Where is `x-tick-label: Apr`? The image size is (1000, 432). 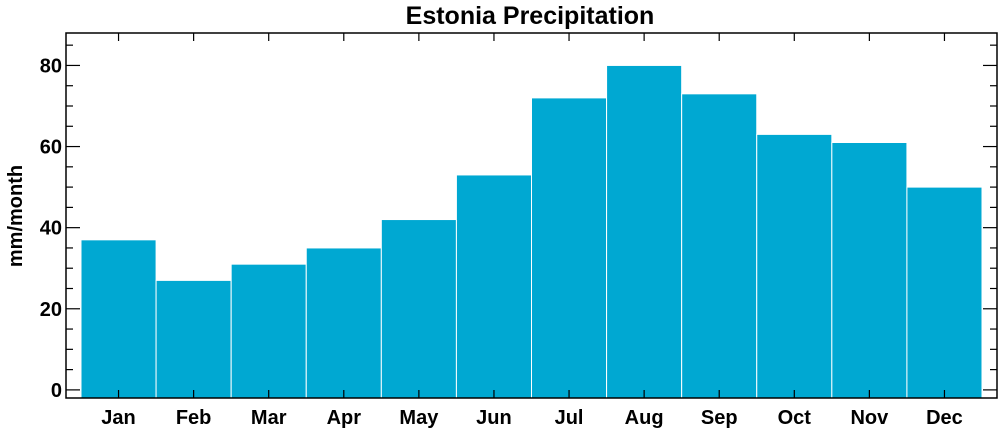 x-tick-label: Apr is located at coordinates (344, 418).